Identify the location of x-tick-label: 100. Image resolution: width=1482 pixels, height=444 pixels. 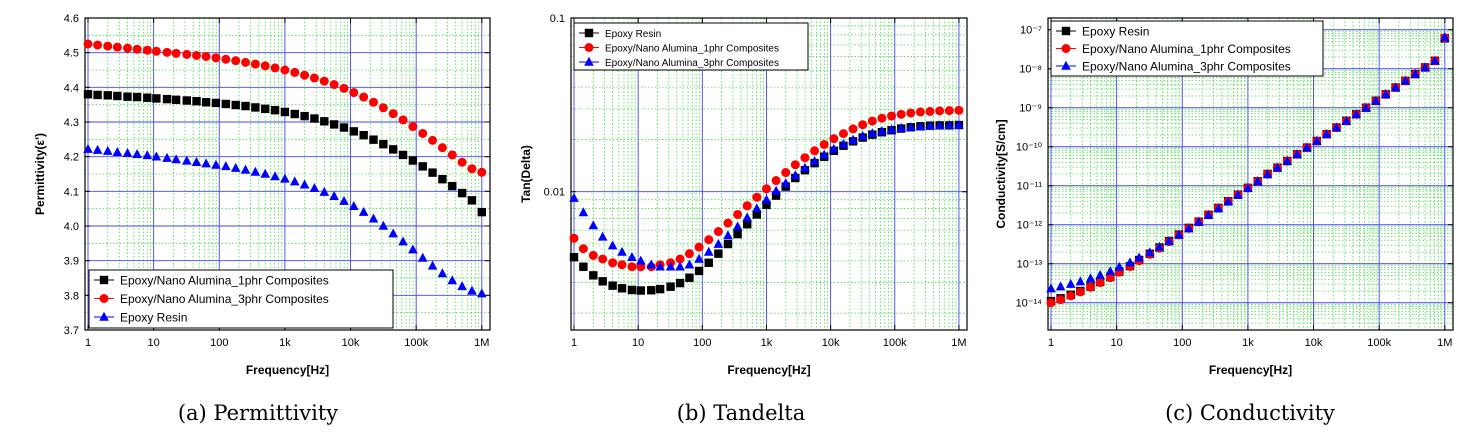
(219, 343).